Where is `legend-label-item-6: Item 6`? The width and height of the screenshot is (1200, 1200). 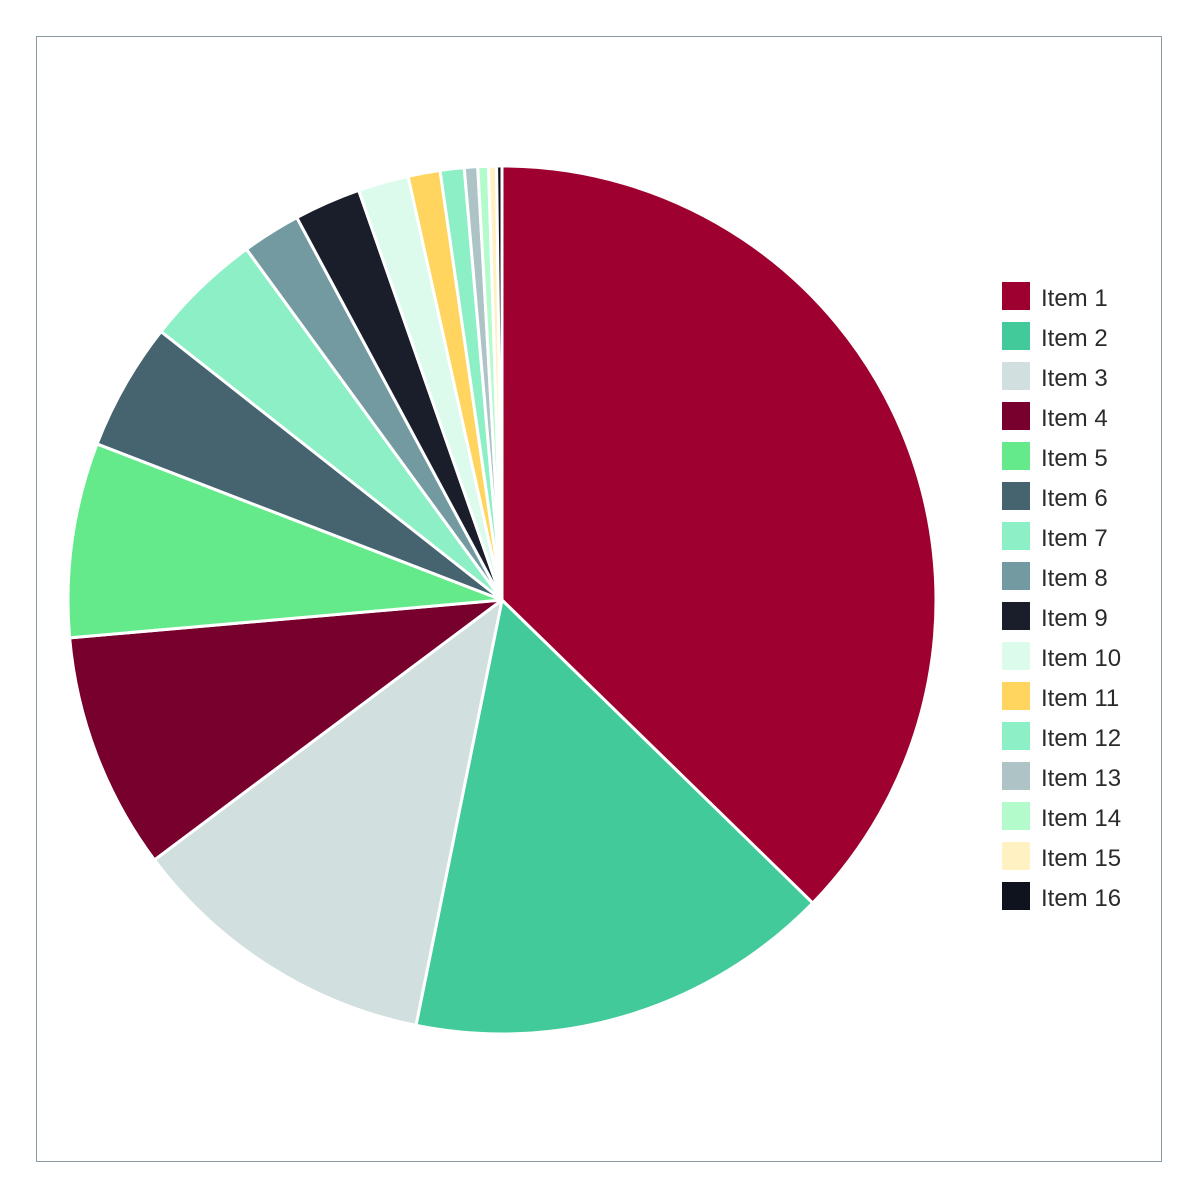
legend-label-item-6: Item 6 is located at coordinates (1074, 498).